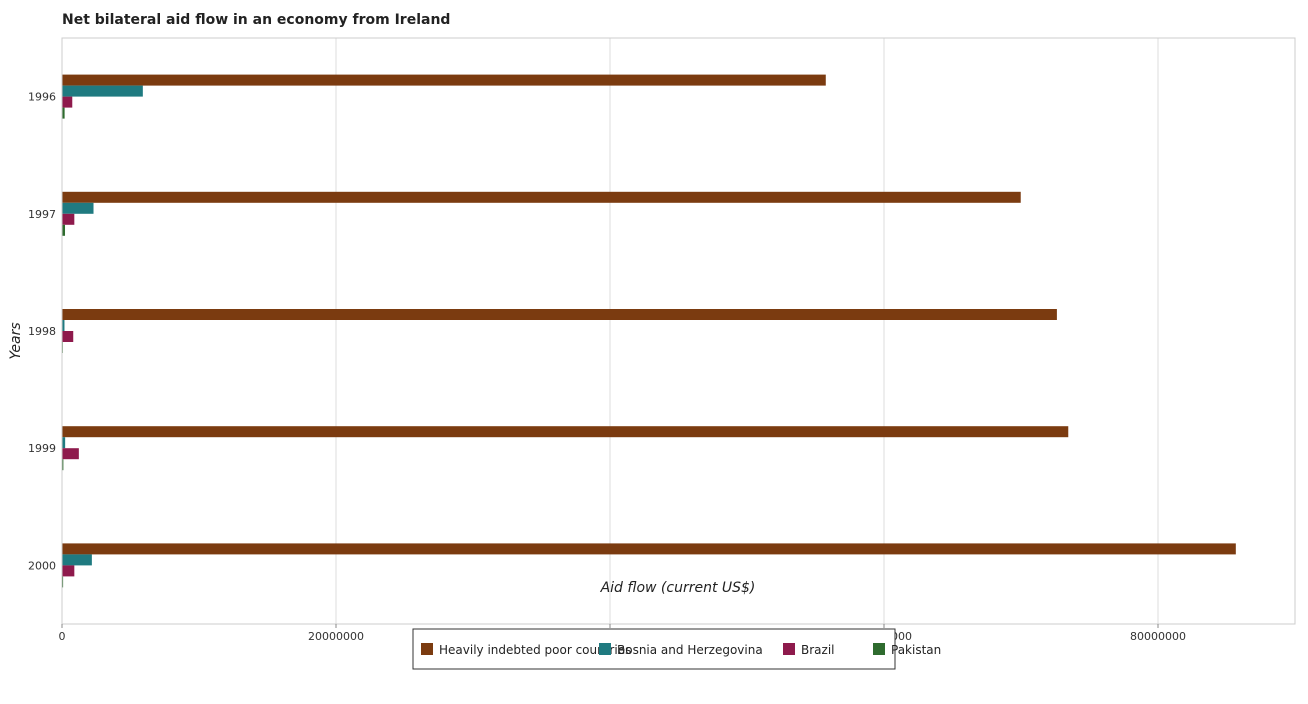 This screenshot has width=1308, height=704. What do you see at coordinates (1158, 636) in the screenshot?
I see `x-tick-label: 80000000` at bounding box center [1158, 636].